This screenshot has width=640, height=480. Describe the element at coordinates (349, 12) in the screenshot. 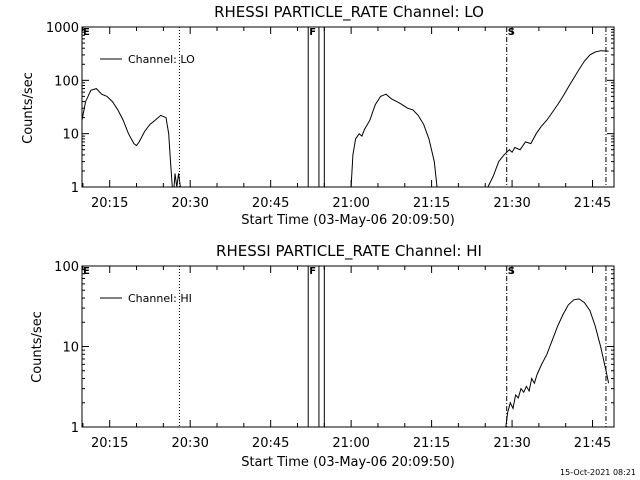

I see `chart-title-lo: RHESSI PARTICLE_RATE Channel: LO` at that location.